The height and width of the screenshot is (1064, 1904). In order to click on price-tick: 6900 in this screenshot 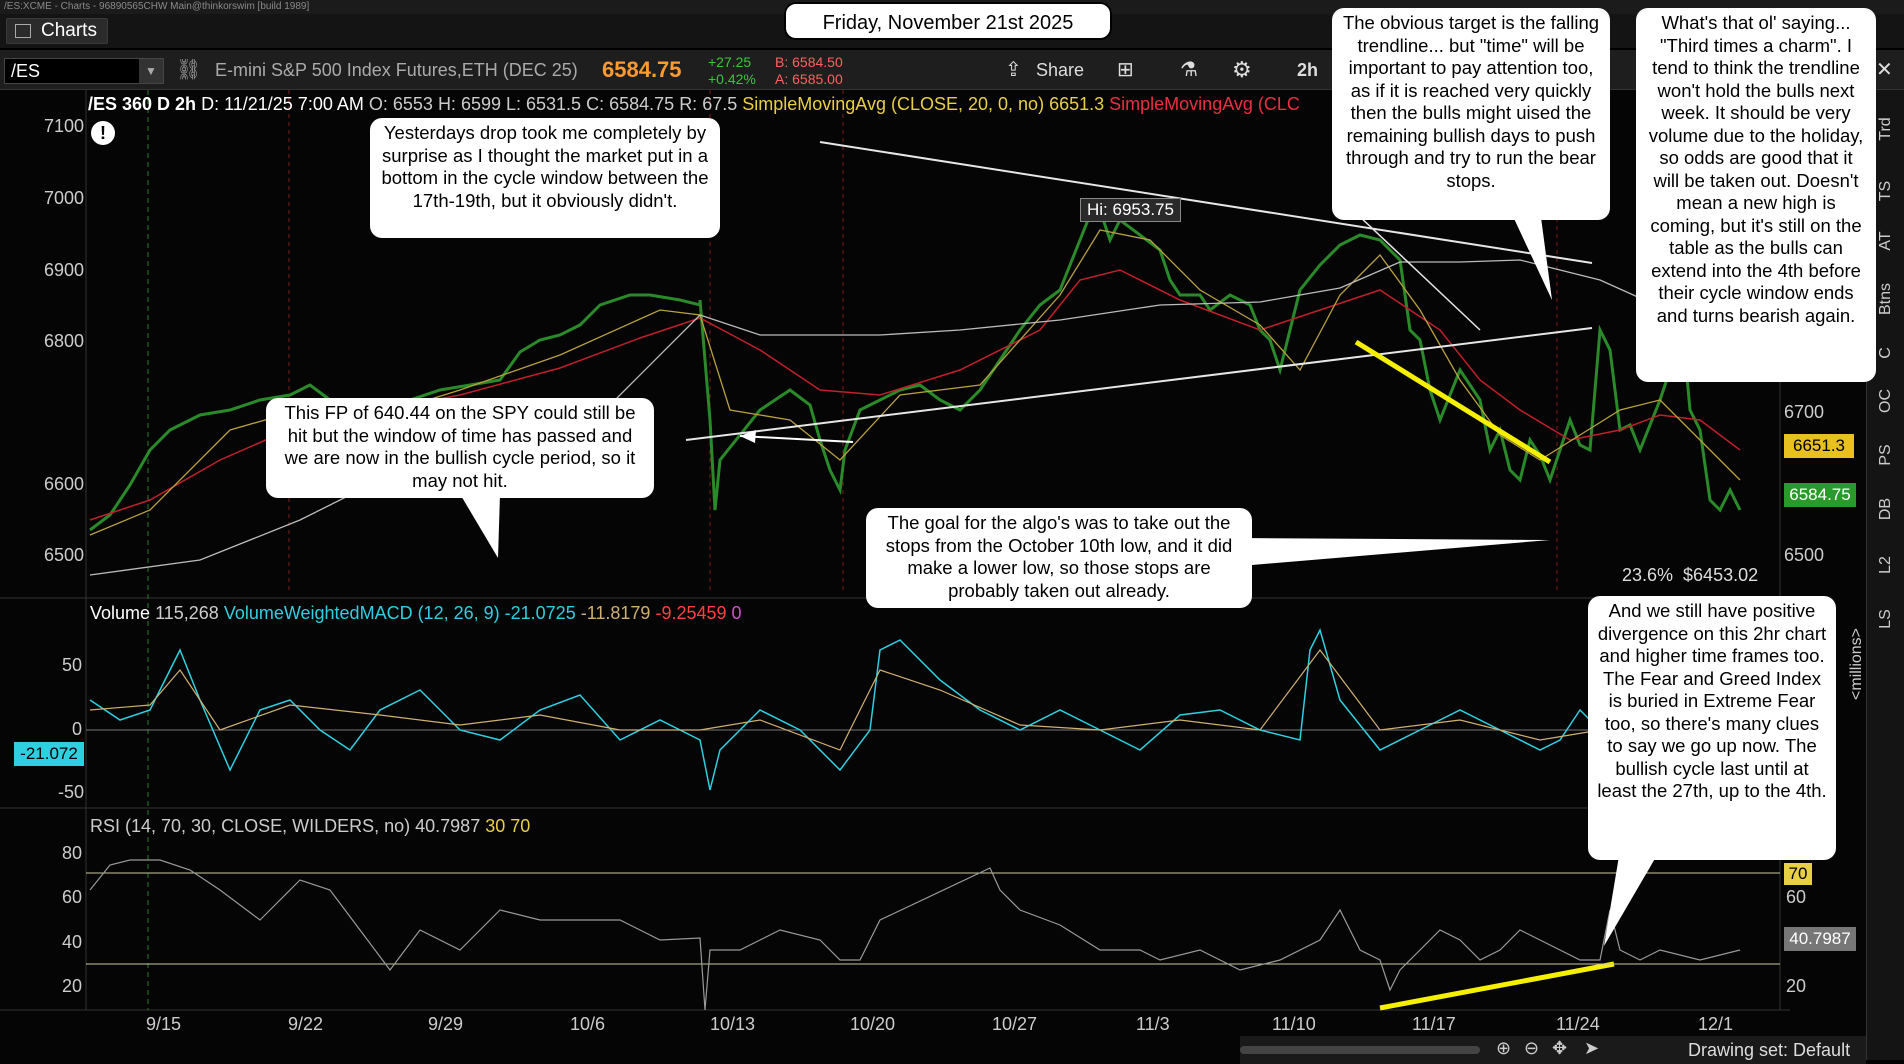, I will do `click(64, 270)`.